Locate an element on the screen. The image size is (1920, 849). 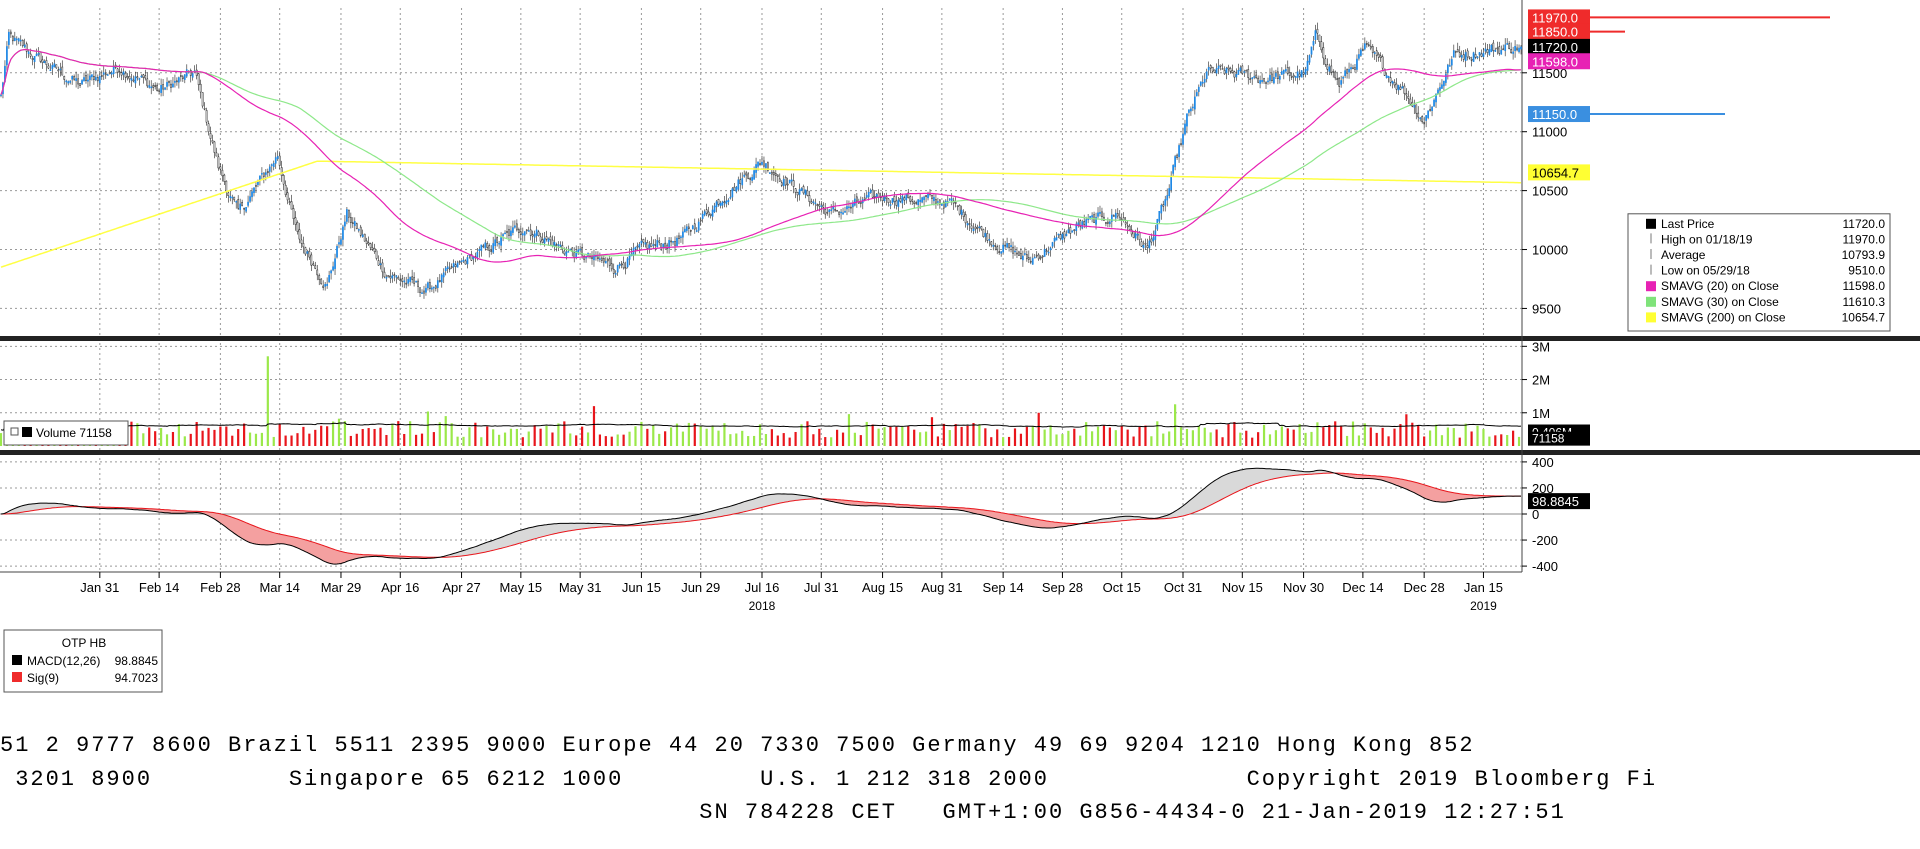
year-label: 2018 is located at coordinates (762, 606).